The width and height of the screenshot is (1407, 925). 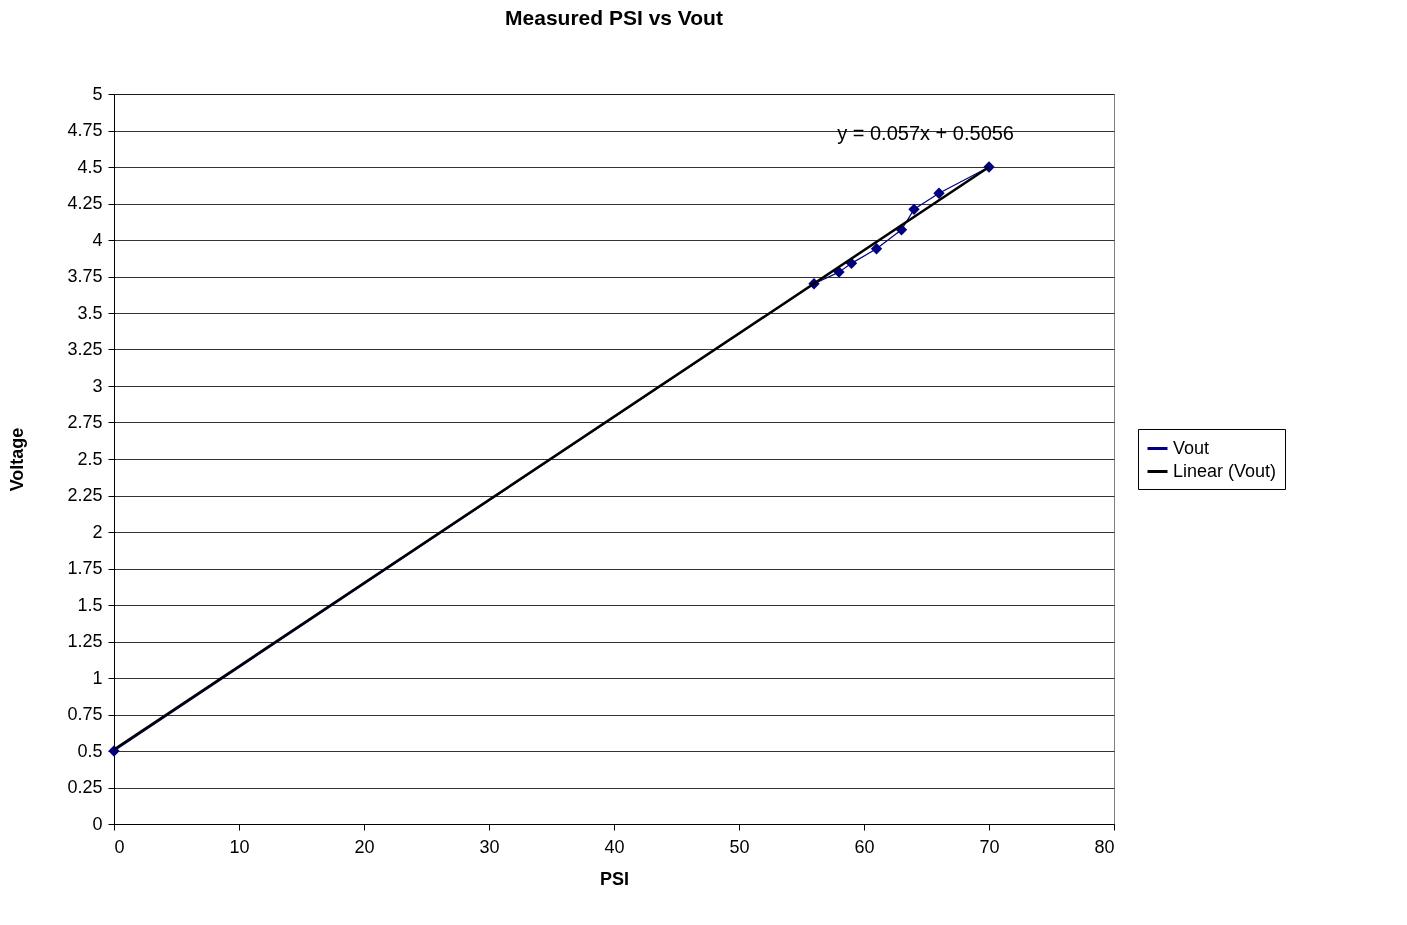 What do you see at coordinates (90, 312) in the screenshot?
I see `y-tick-label: 3.5` at bounding box center [90, 312].